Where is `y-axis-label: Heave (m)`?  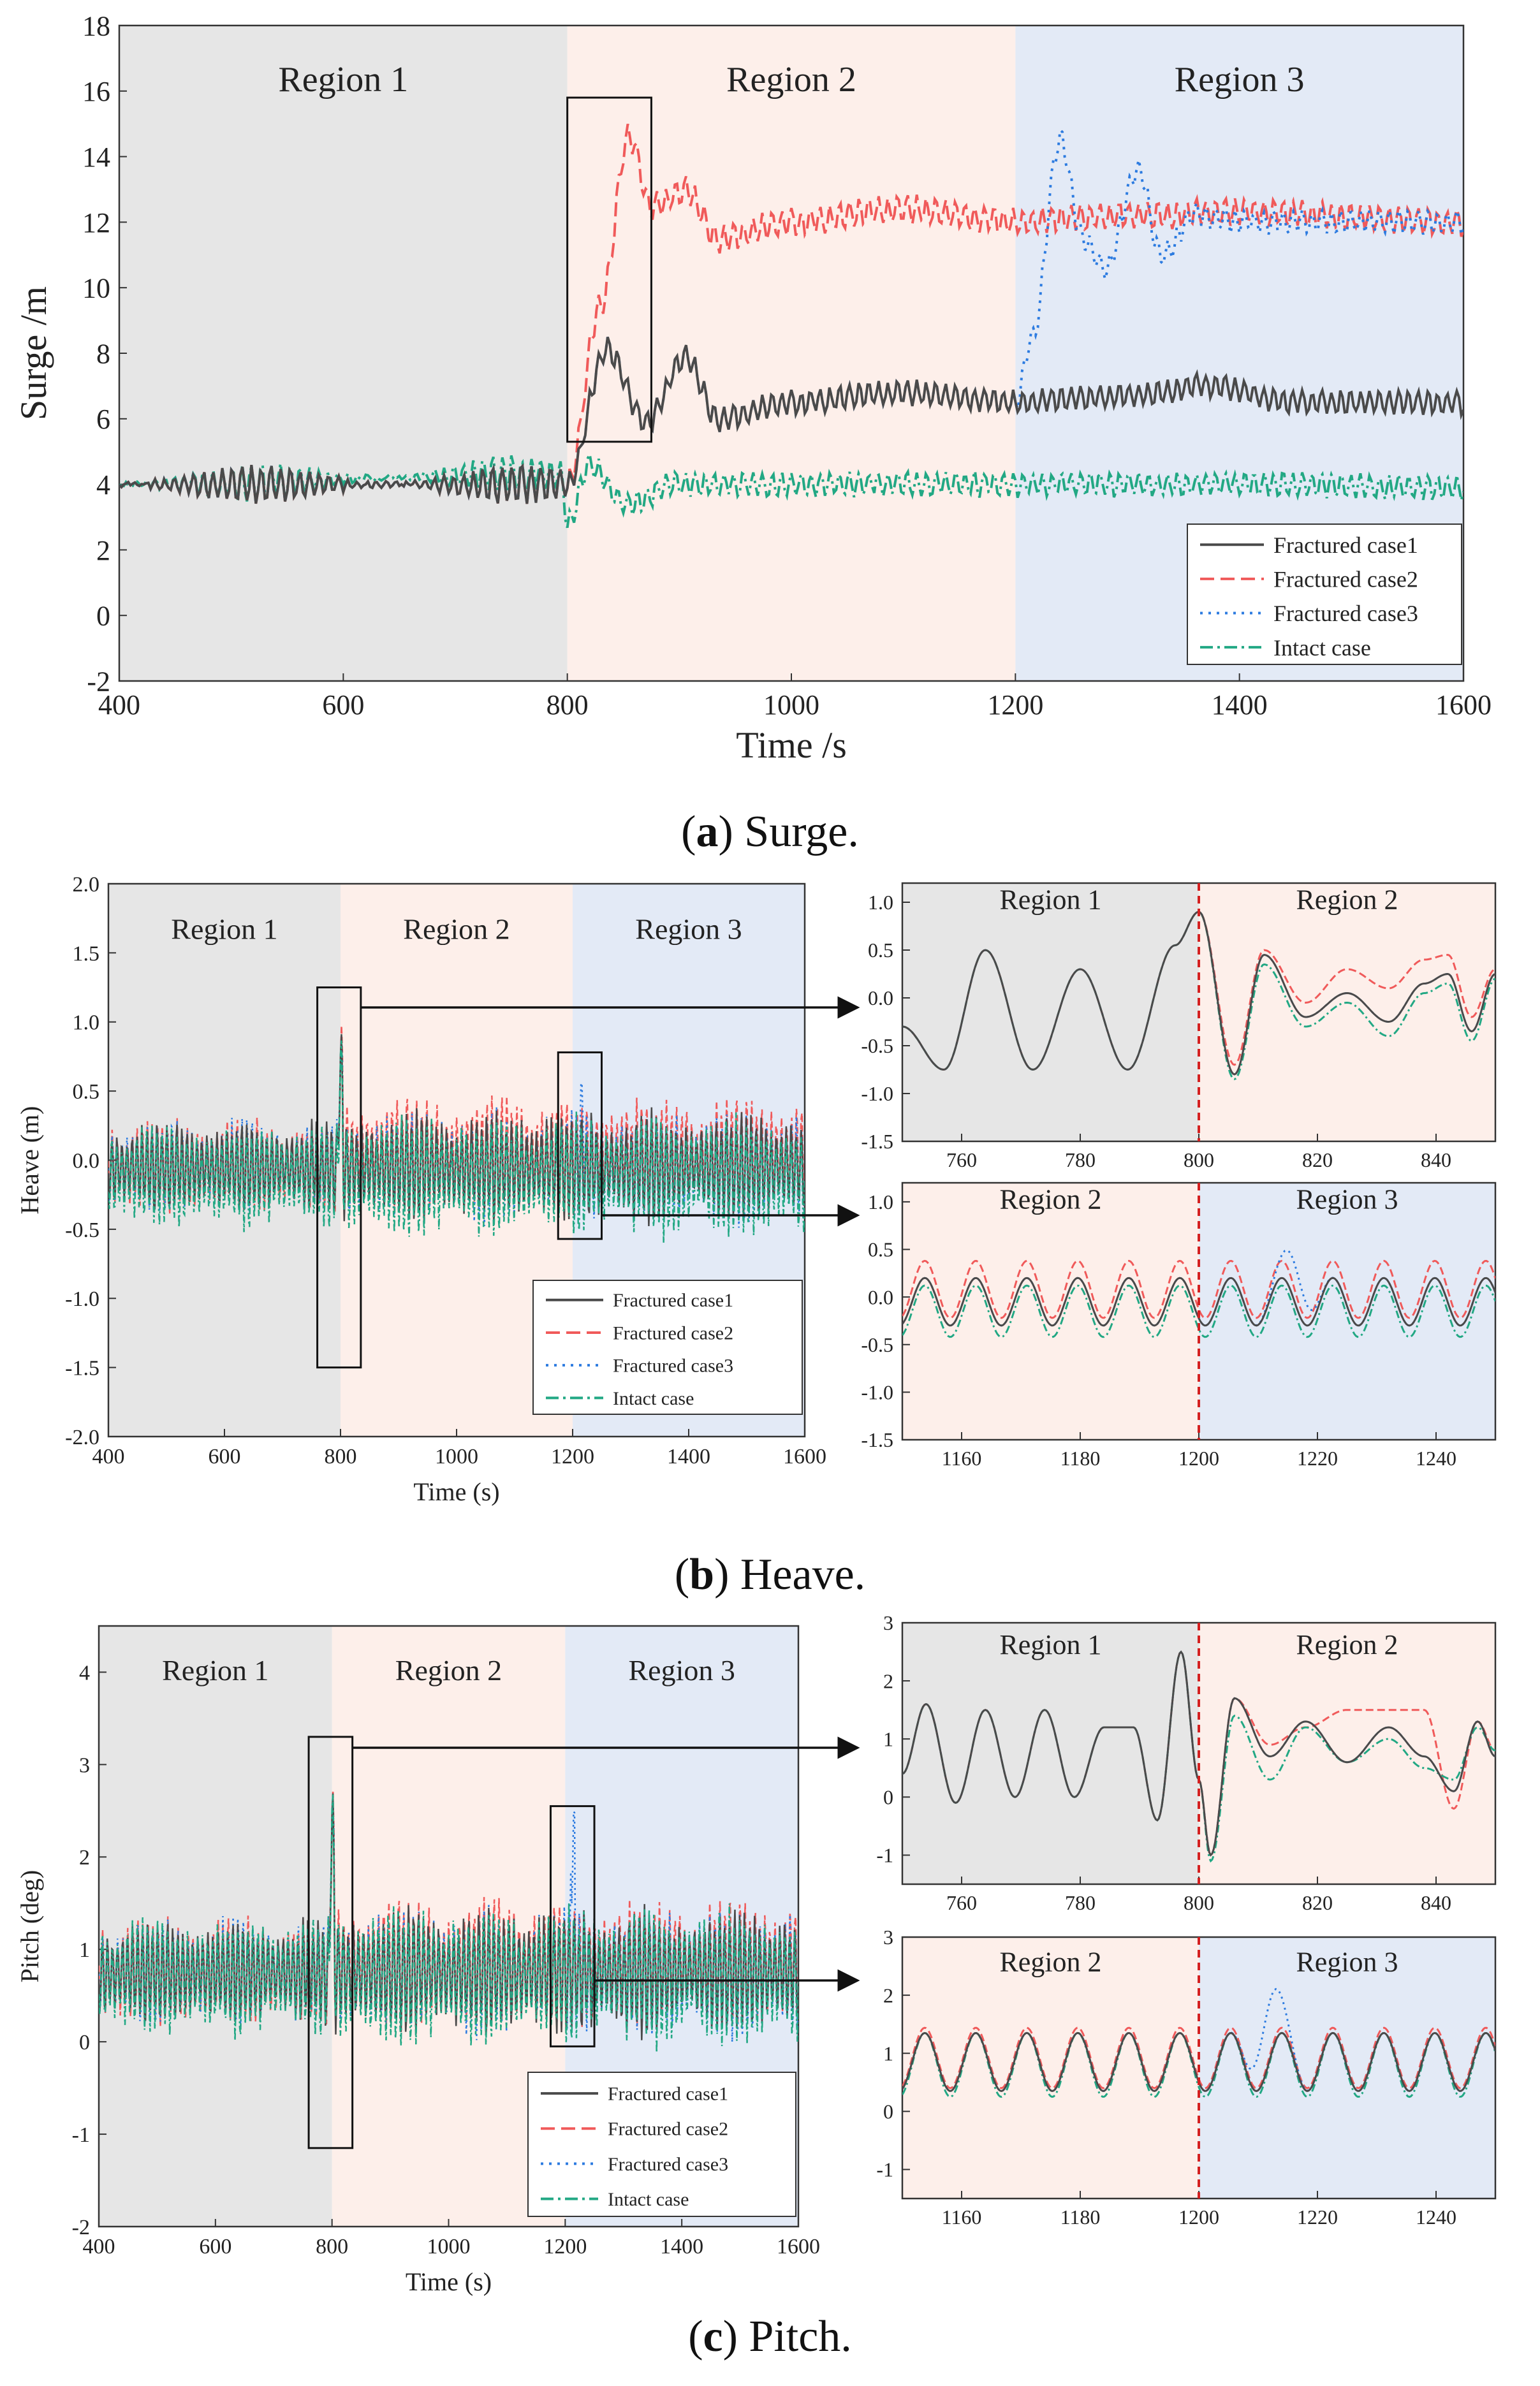
y-axis-label: Heave (m) is located at coordinates (29, 1160).